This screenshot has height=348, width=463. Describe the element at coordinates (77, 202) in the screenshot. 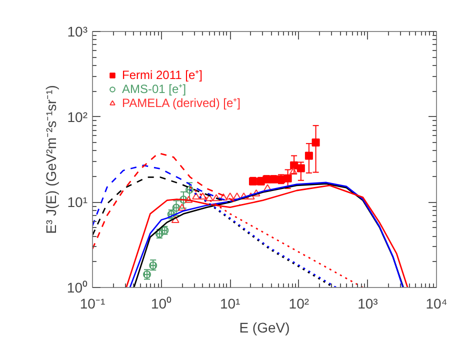

I see `y-tick-label: 10¹` at that location.